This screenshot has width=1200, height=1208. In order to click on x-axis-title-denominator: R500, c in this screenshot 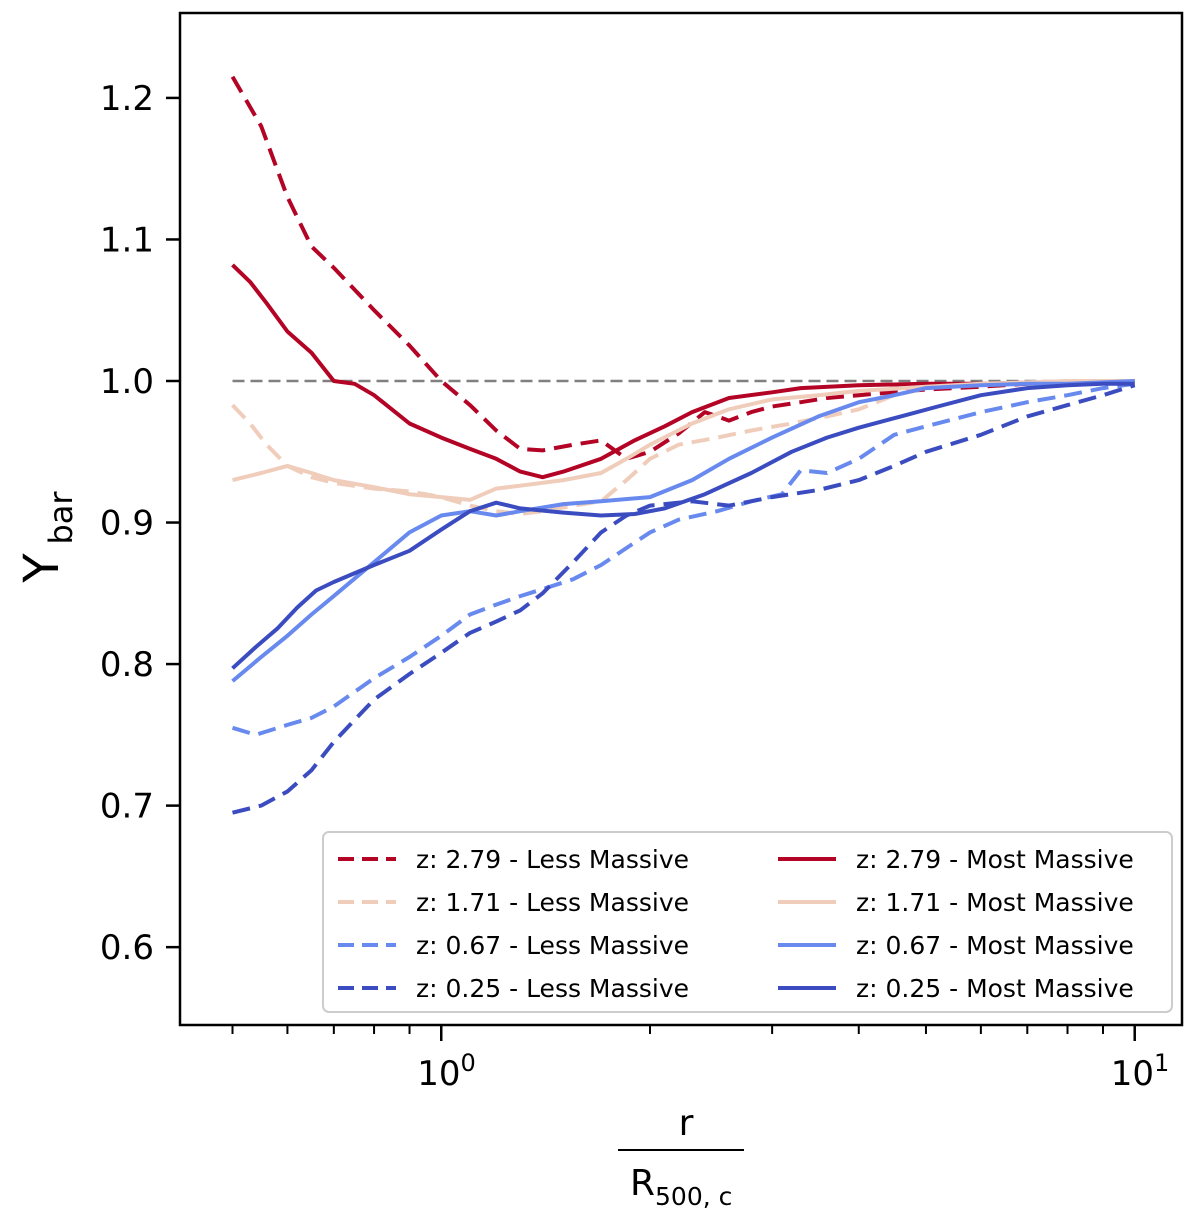, I will do `click(681, 1185)`.